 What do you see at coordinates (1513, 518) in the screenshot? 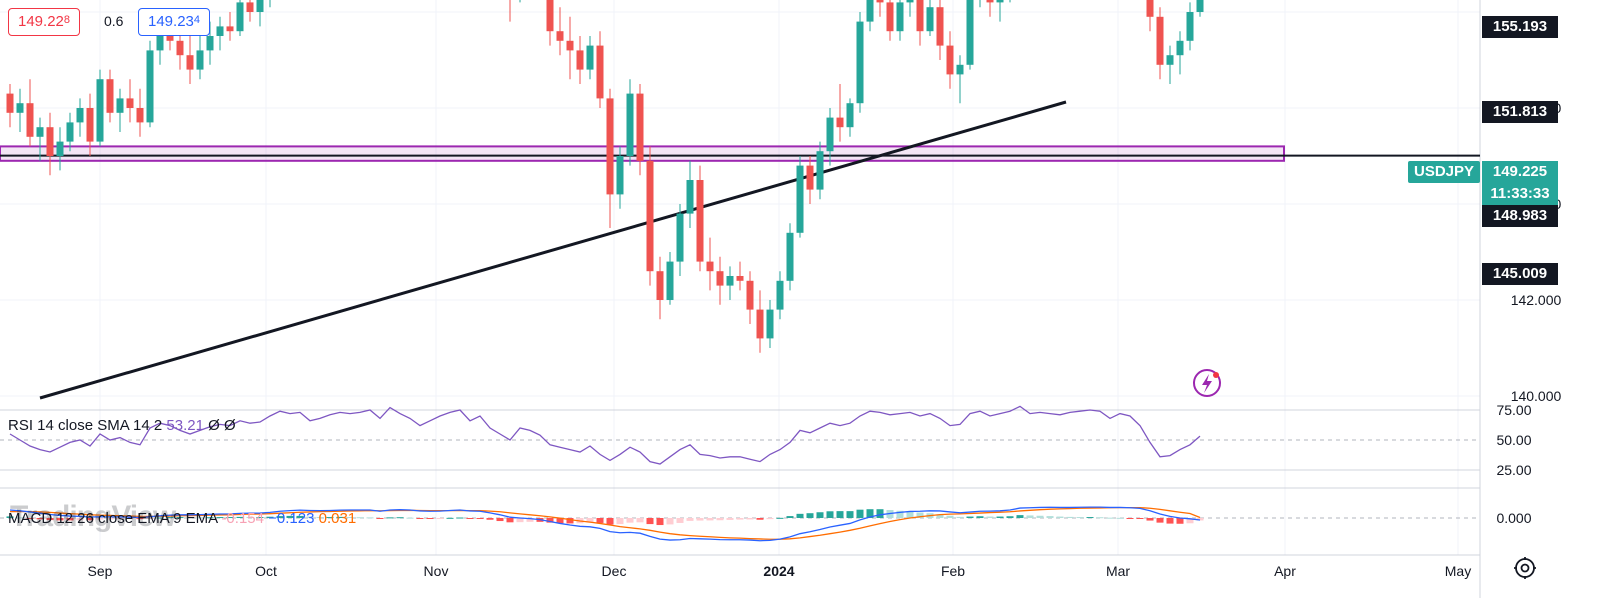
I see `macd-axis-tick: 0.000` at bounding box center [1513, 518].